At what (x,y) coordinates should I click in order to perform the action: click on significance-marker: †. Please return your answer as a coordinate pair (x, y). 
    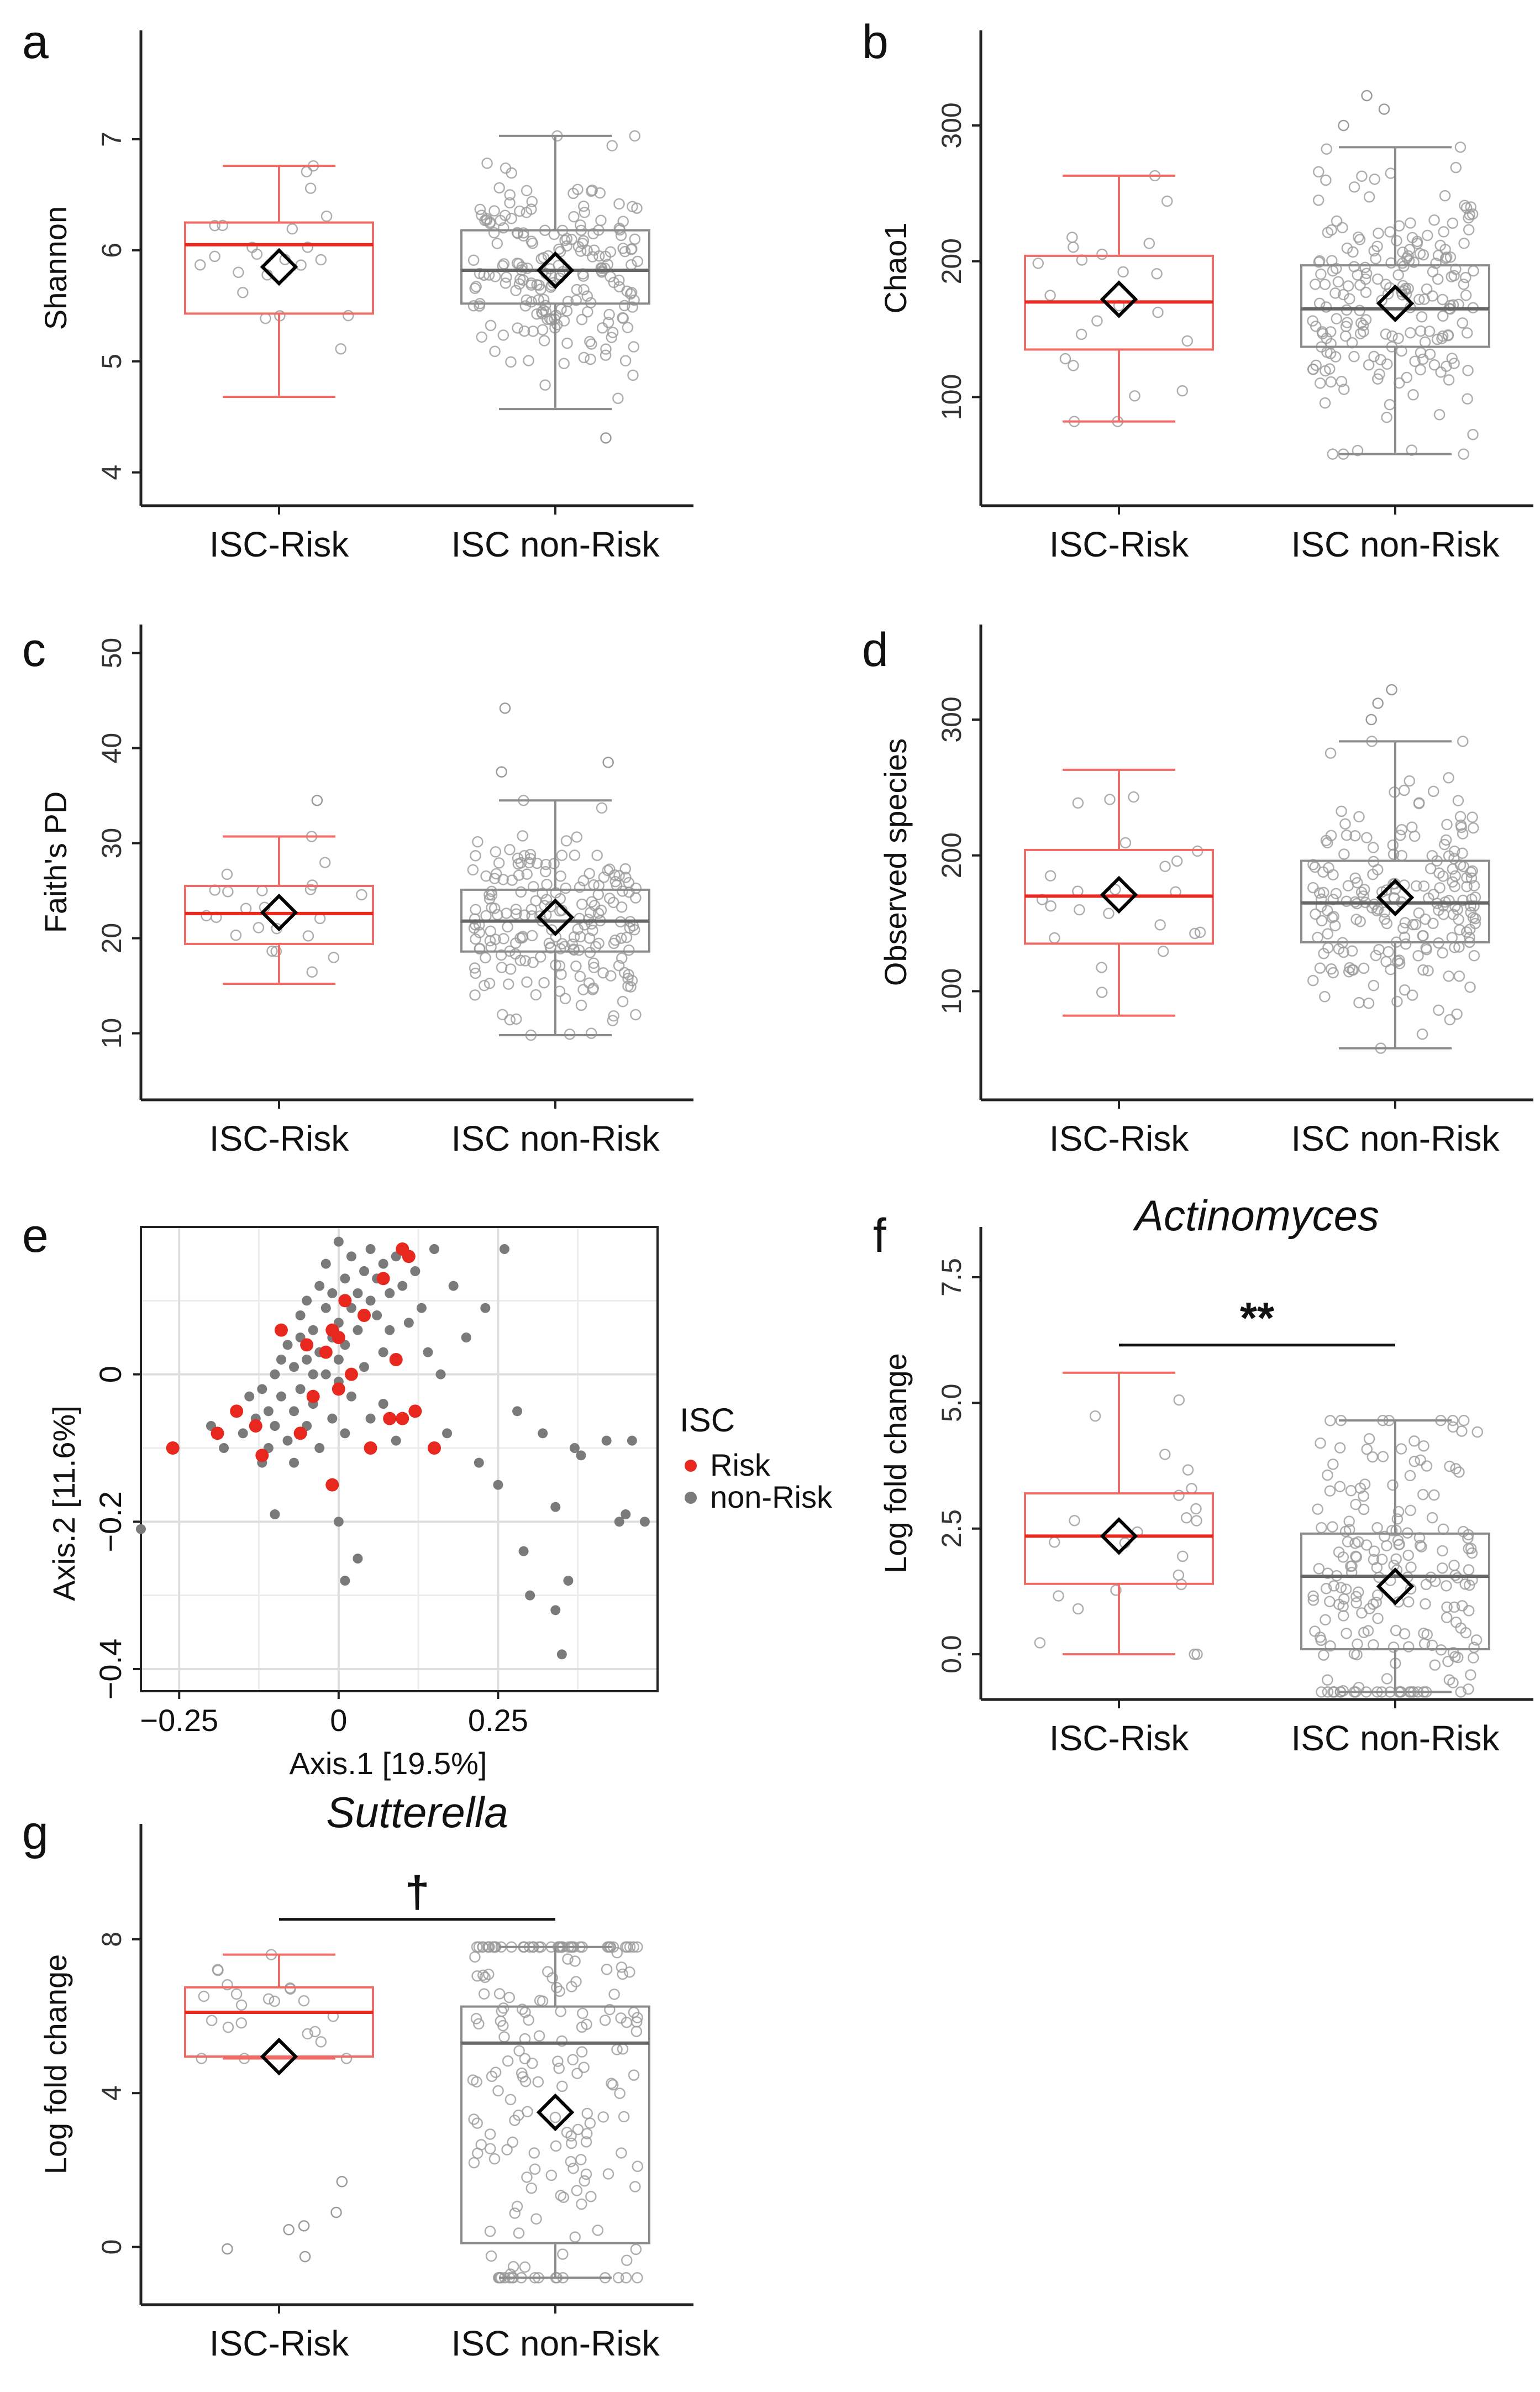
    Looking at the image, I should click on (417, 1892).